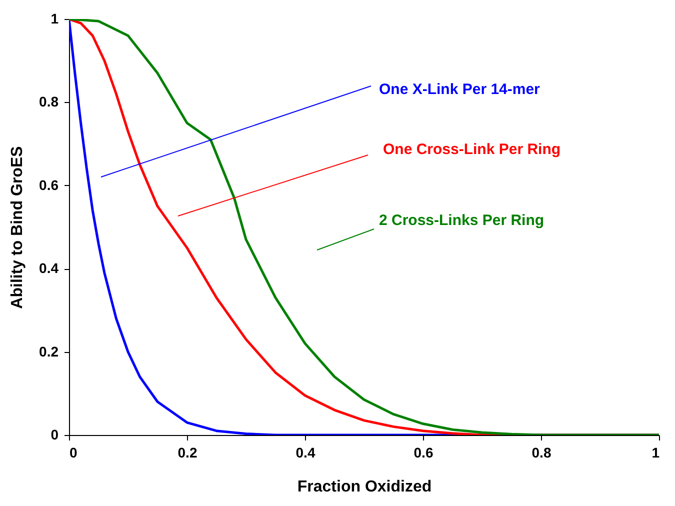  I want to click on y-tick-label: 0, so click(54, 434).